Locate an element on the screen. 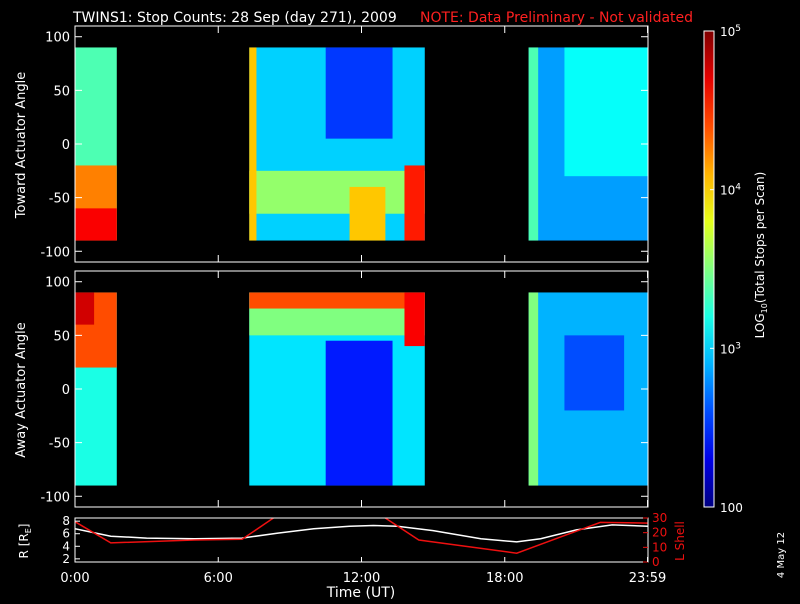  x-tick-label: 6:00 is located at coordinates (218, 578).